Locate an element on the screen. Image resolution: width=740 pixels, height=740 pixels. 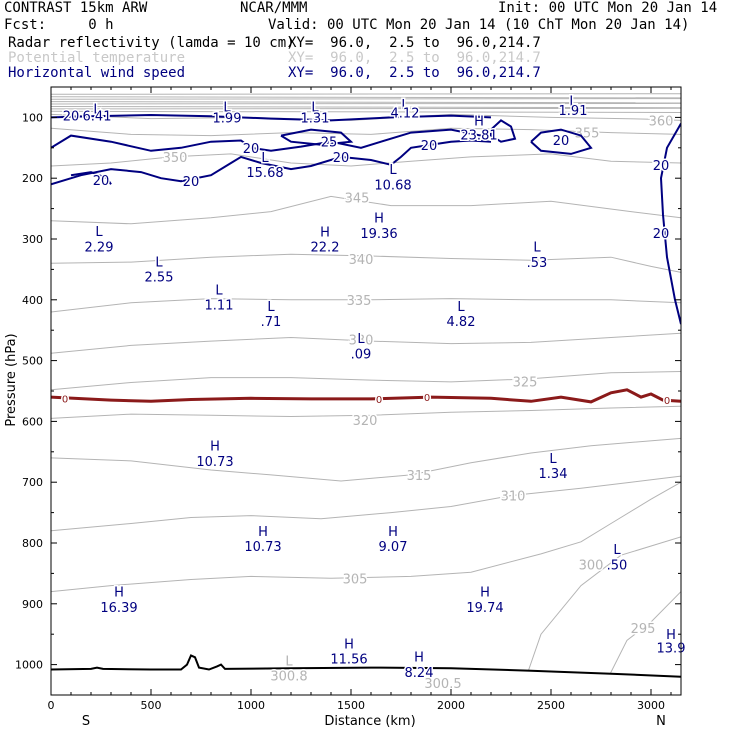
x-tick-label: 2500 is located at coordinates (551, 705).